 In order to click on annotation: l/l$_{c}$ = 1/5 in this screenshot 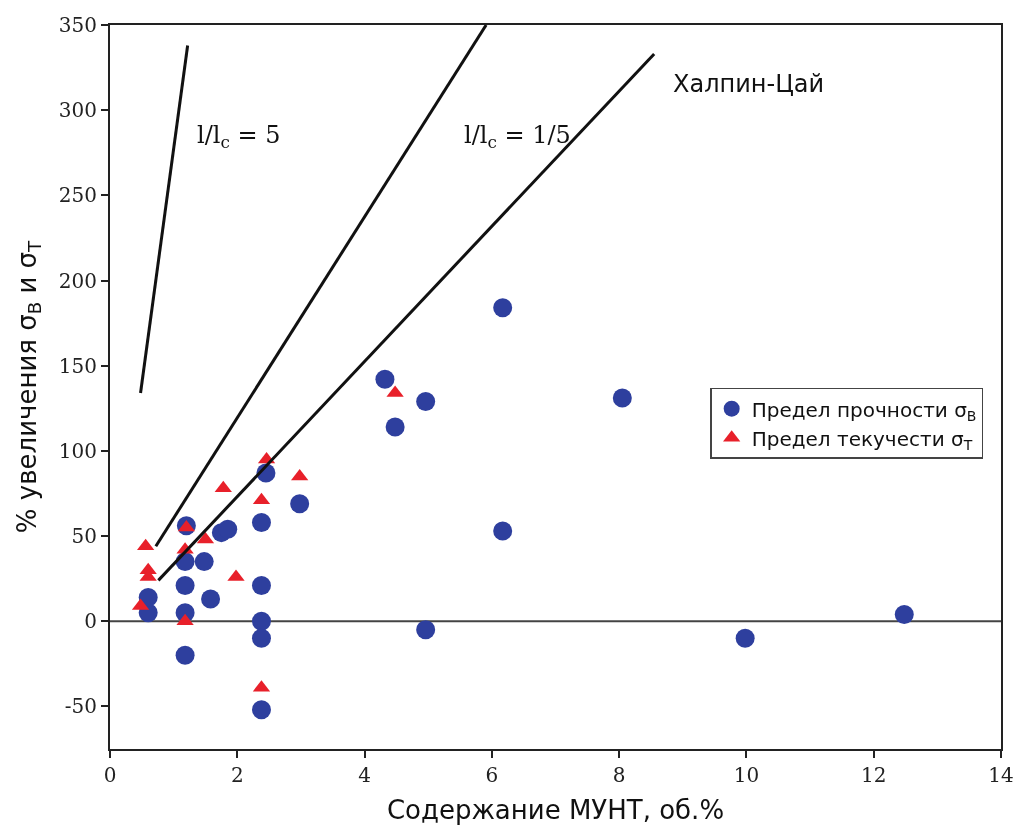, I will do `click(517, 137)`.